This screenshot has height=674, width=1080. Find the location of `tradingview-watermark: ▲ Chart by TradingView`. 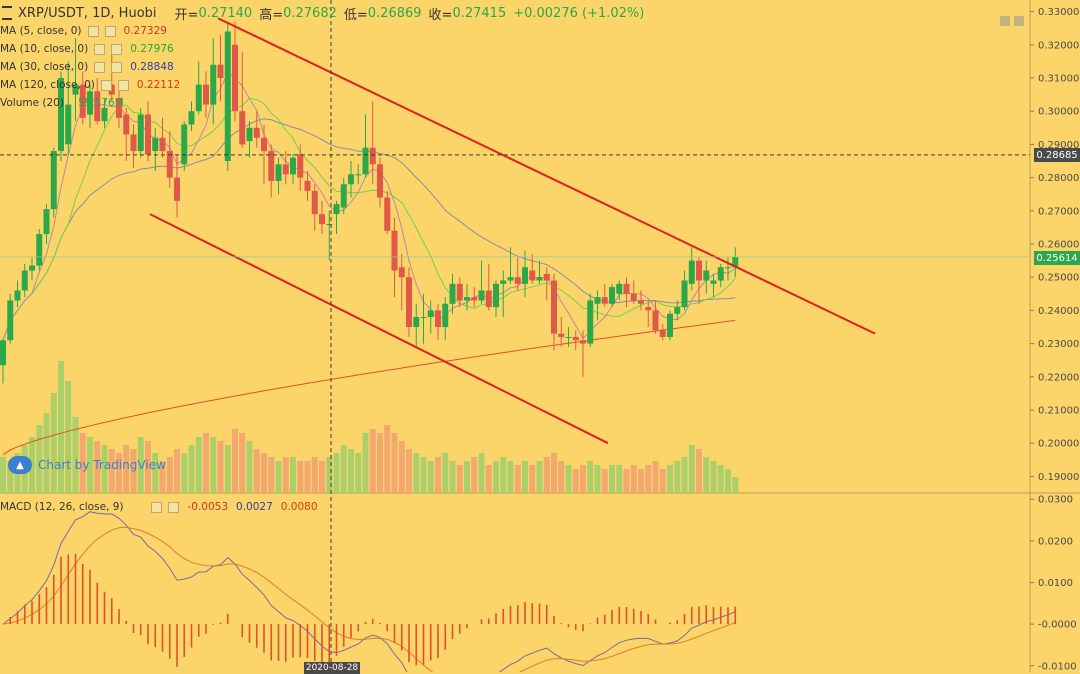

tradingview-watermark: ▲ Chart by TradingView is located at coordinates (87, 465).